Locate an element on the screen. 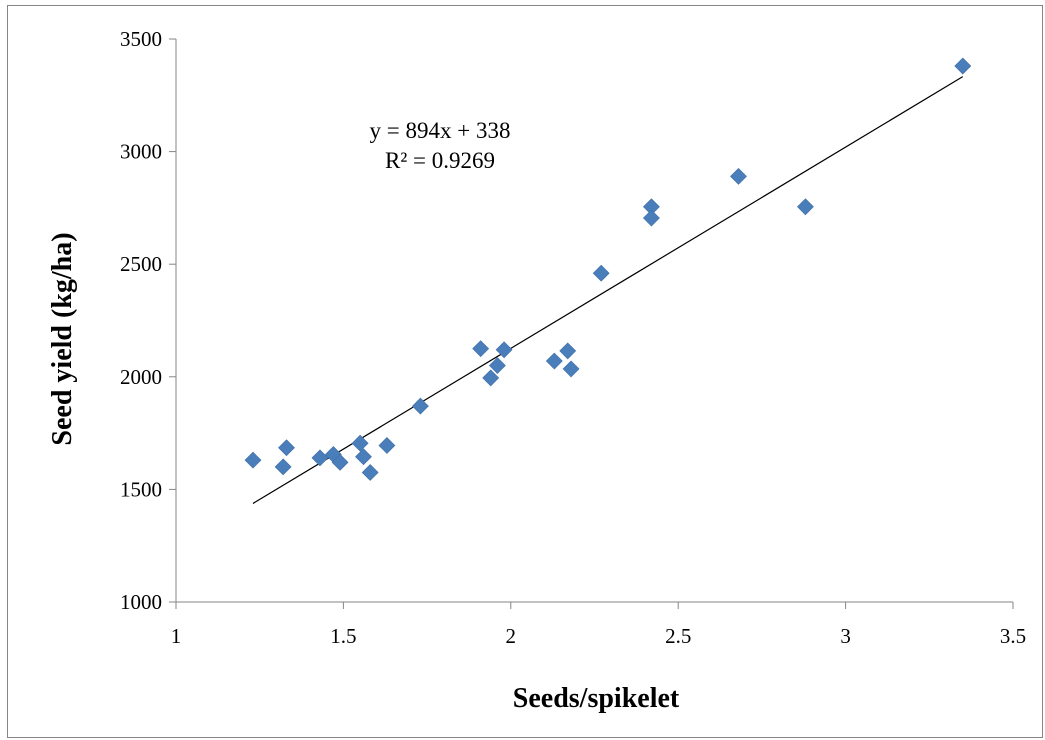 The width and height of the screenshot is (1045, 740). x-axis-ticks: 1 1.5 2 2.5 3 3.5 is located at coordinates (598, 625).